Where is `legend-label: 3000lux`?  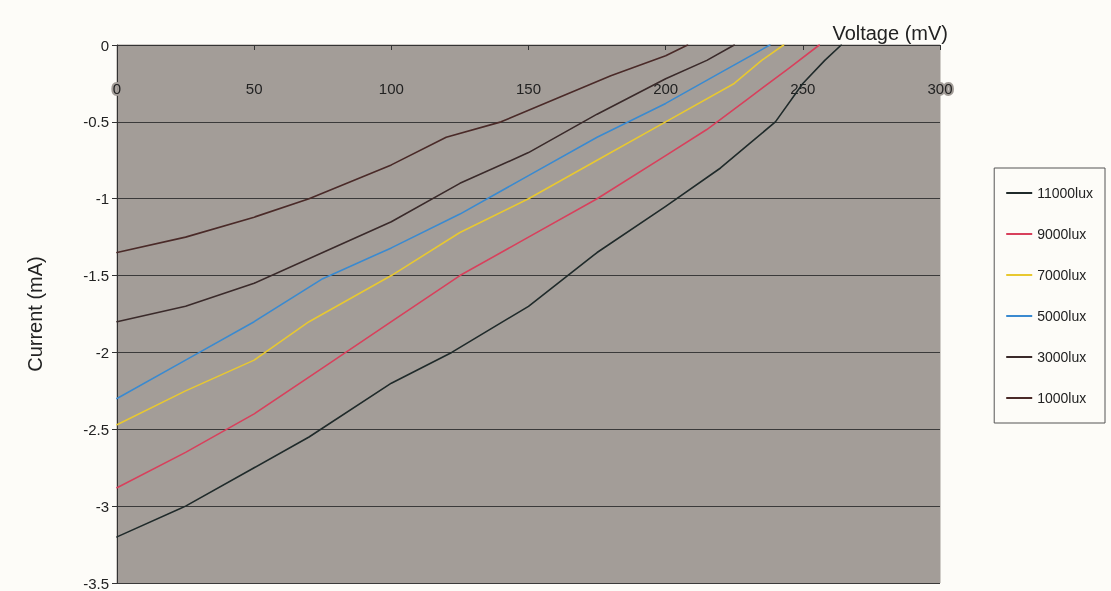
legend-label: 3000lux is located at coordinates (1062, 357).